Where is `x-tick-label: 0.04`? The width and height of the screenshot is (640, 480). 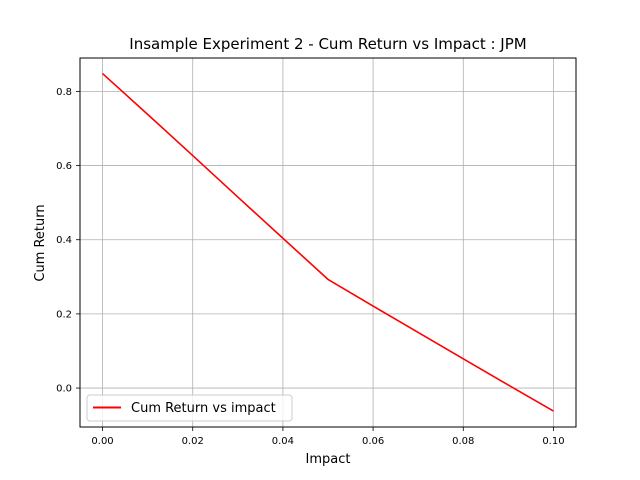
x-tick-label: 0.04 is located at coordinates (283, 441).